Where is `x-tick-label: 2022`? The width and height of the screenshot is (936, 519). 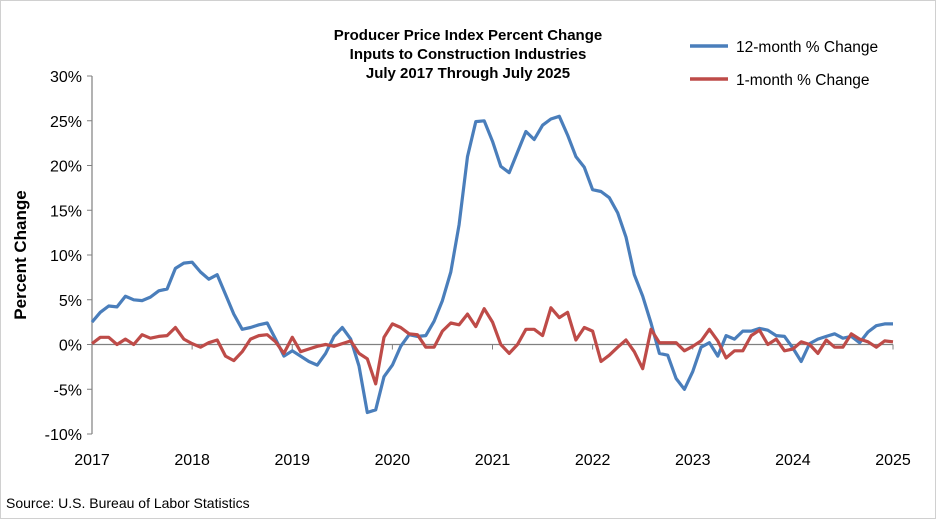 x-tick-label: 2022 is located at coordinates (593, 460).